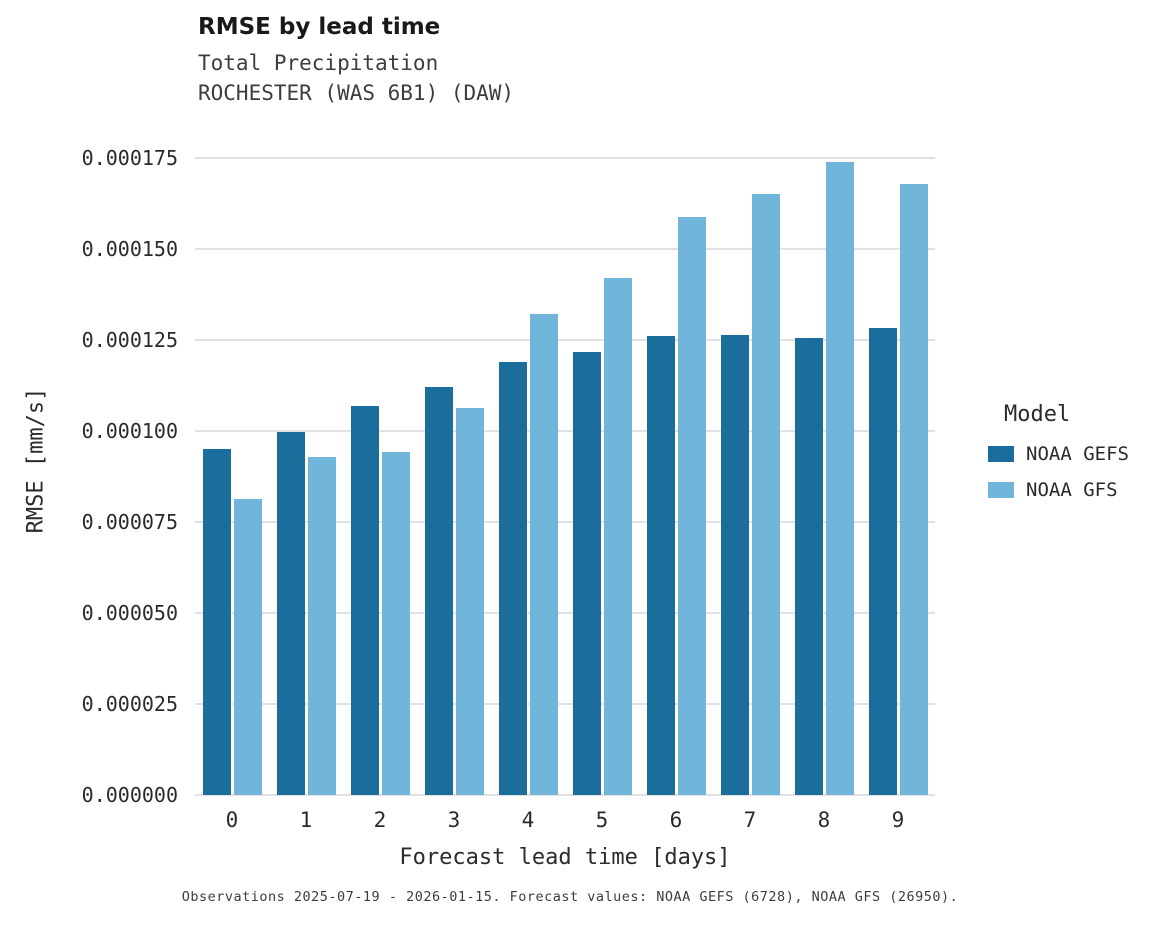 The image size is (1172, 928). What do you see at coordinates (129, 340) in the screenshot?
I see `y-tick-label: 0.000125` at bounding box center [129, 340].